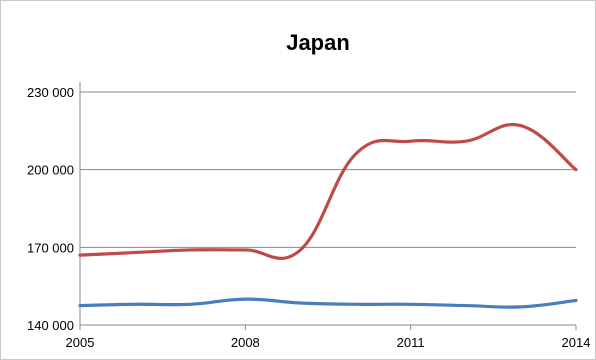 The width and height of the screenshot is (596, 360). I want to click on y-tick-label: 140 000, so click(50, 325).